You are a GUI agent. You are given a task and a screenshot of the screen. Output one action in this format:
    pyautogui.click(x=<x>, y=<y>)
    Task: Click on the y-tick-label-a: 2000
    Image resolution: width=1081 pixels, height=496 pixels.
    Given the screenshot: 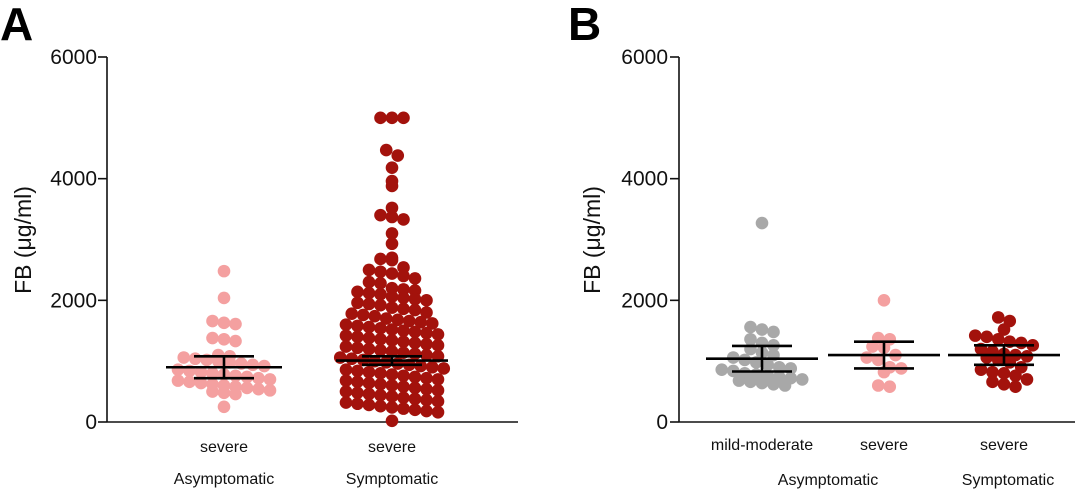 What is the action you would take?
    pyautogui.click(x=73, y=300)
    